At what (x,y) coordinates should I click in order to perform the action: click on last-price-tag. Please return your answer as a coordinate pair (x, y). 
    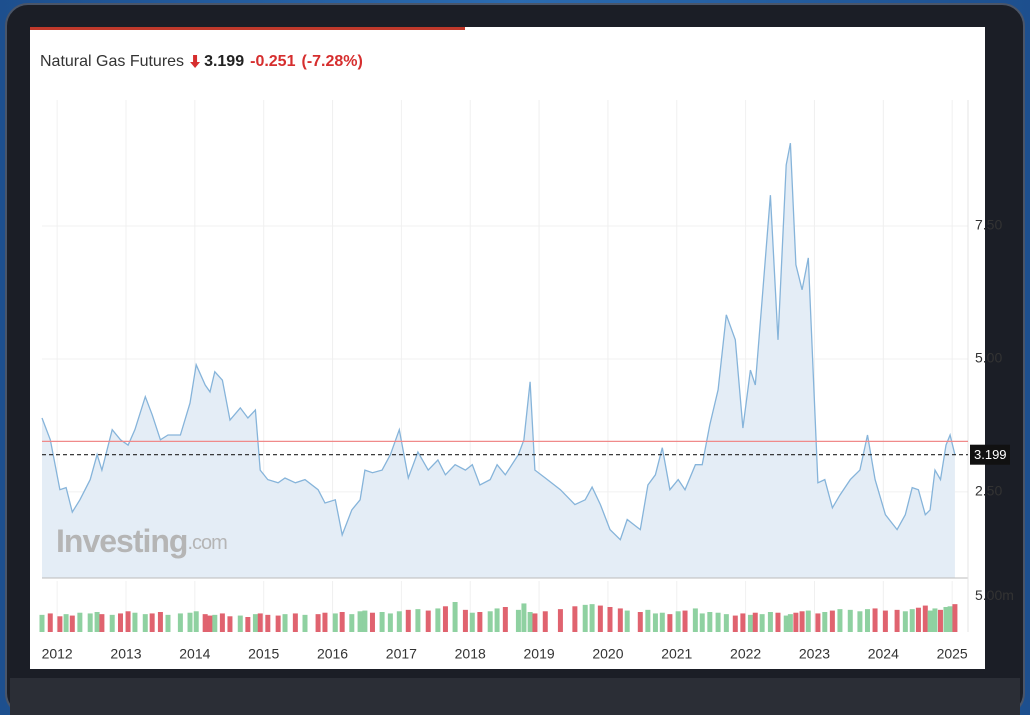
    Looking at the image, I should click on (990, 454).